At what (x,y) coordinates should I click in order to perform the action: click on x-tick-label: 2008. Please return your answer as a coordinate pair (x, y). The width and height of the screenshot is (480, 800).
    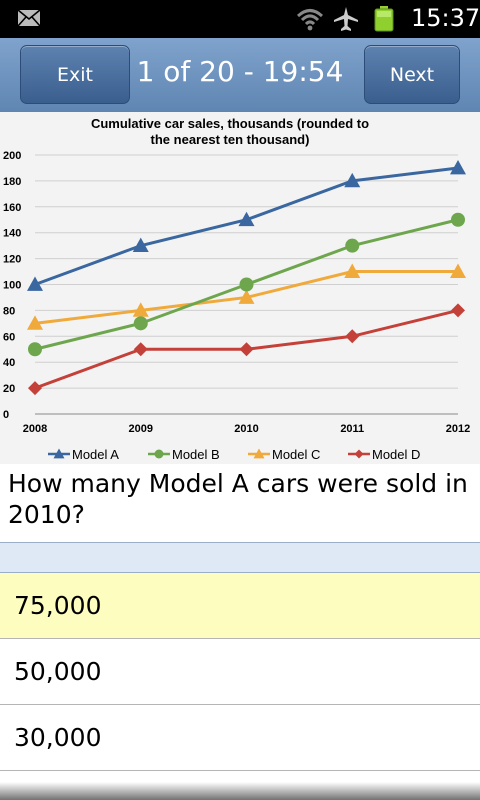
    Looking at the image, I should click on (35, 429).